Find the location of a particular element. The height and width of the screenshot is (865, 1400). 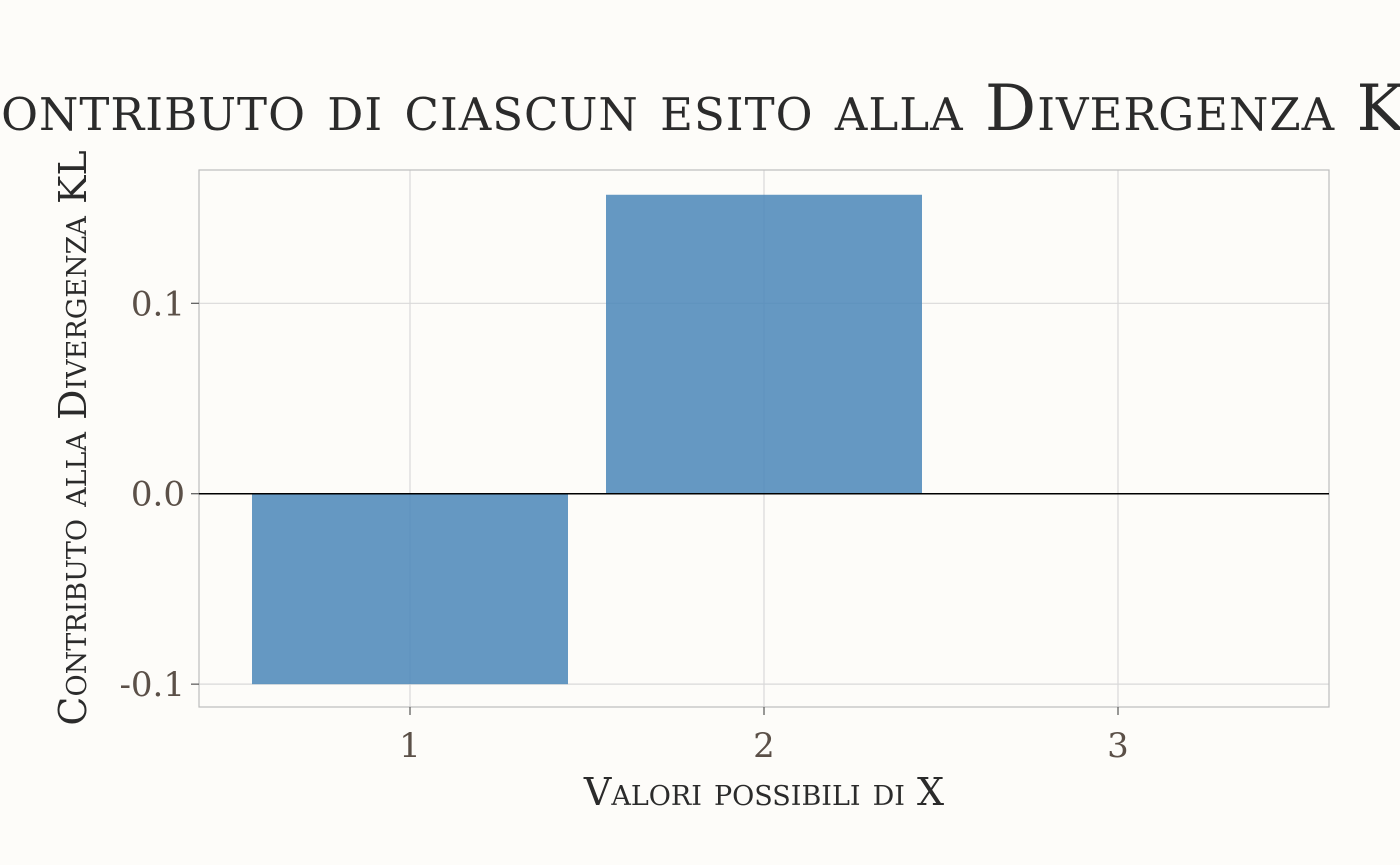

x-tick-label: 3 is located at coordinates (1118, 746).